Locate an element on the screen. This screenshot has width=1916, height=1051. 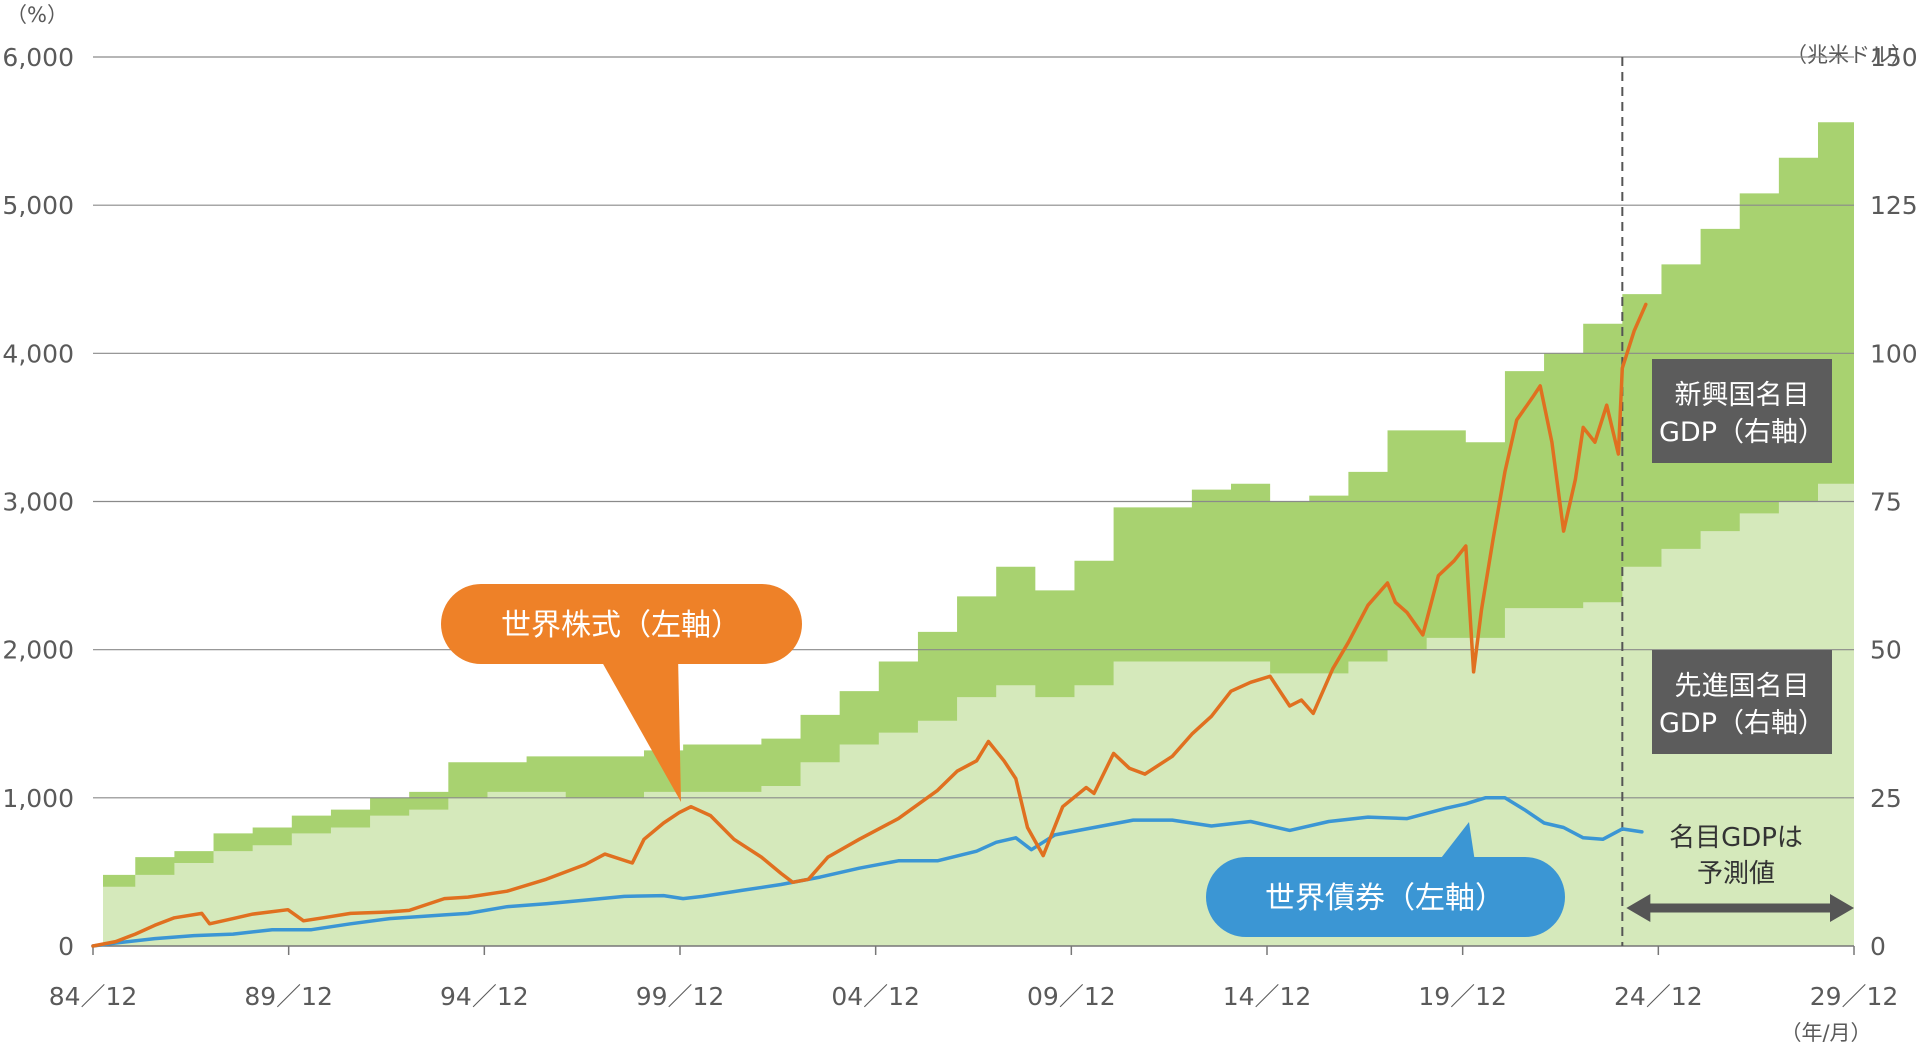
right-axis-unit: （兆米ドル） is located at coordinates (1849, 55).